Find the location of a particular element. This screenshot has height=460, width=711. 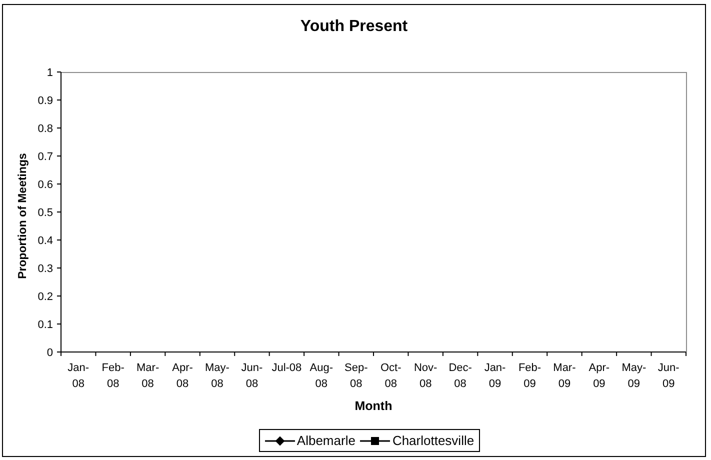

x-tick-label: Mar-09 is located at coordinates (564, 376).